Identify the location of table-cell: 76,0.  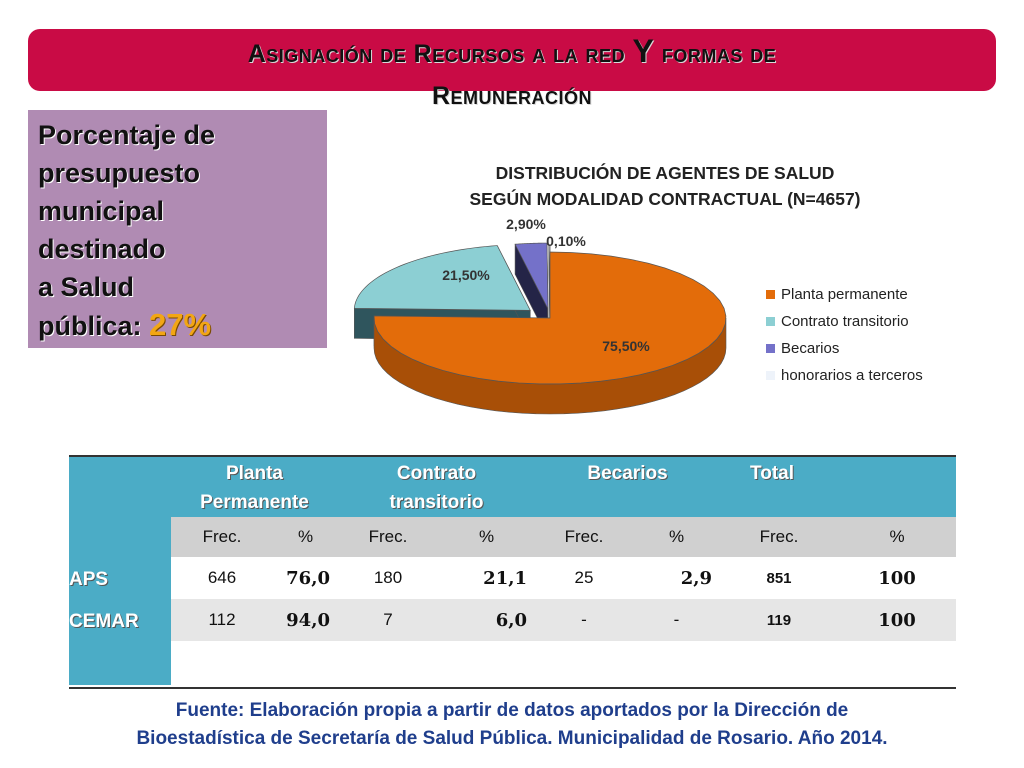
(305, 578).